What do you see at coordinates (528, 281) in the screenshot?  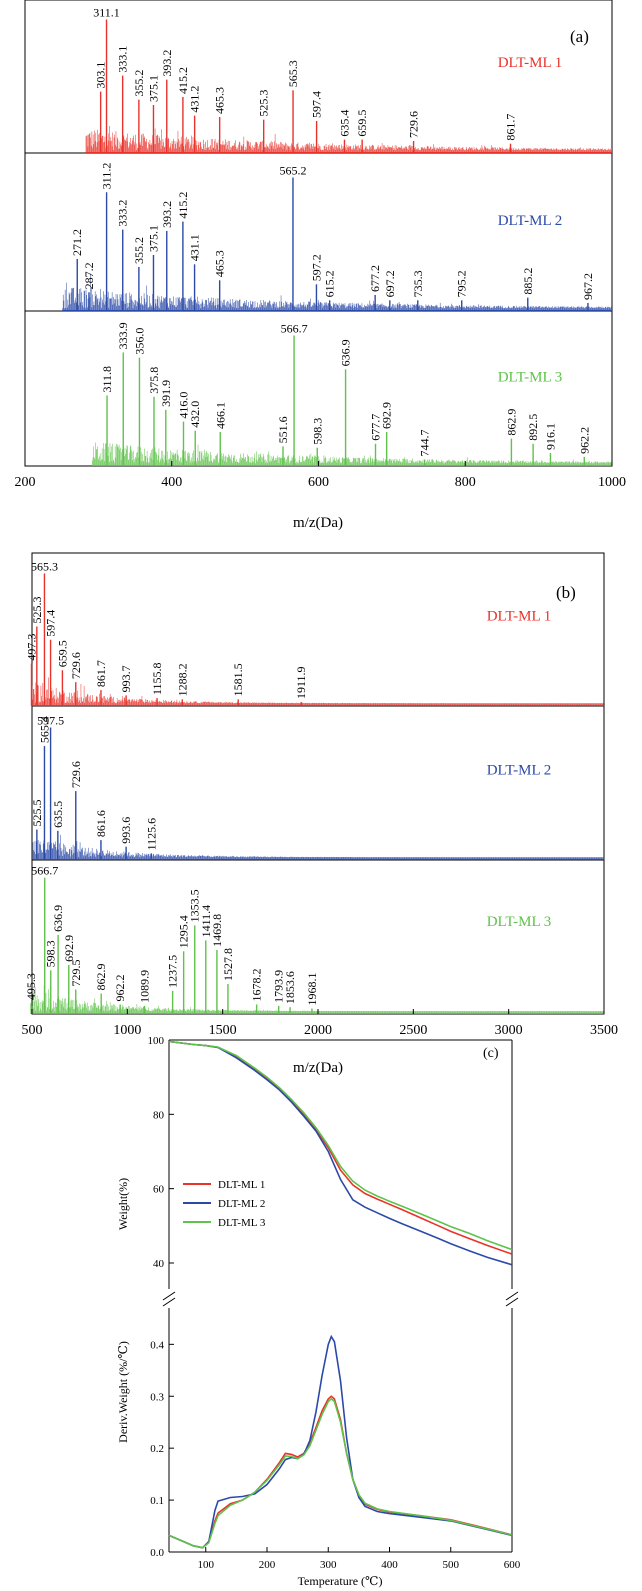 I see `peak-label: 885.2` at bounding box center [528, 281].